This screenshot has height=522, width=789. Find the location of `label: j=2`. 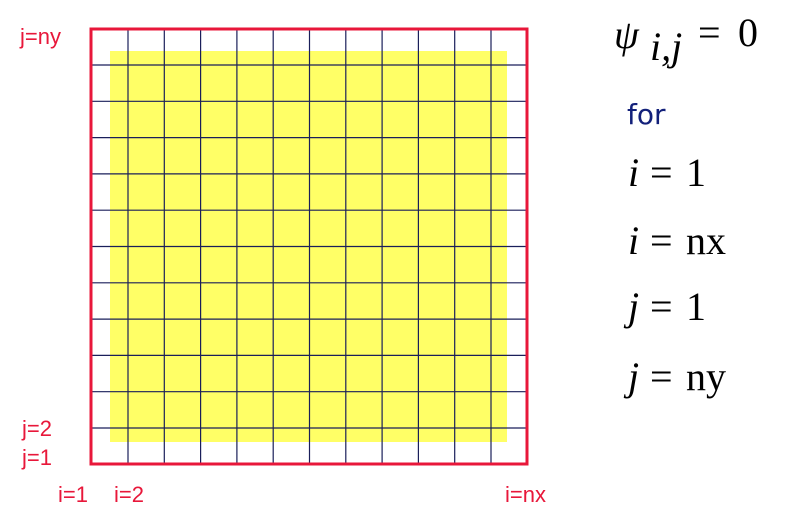

label: j=2 is located at coordinates (36, 428).